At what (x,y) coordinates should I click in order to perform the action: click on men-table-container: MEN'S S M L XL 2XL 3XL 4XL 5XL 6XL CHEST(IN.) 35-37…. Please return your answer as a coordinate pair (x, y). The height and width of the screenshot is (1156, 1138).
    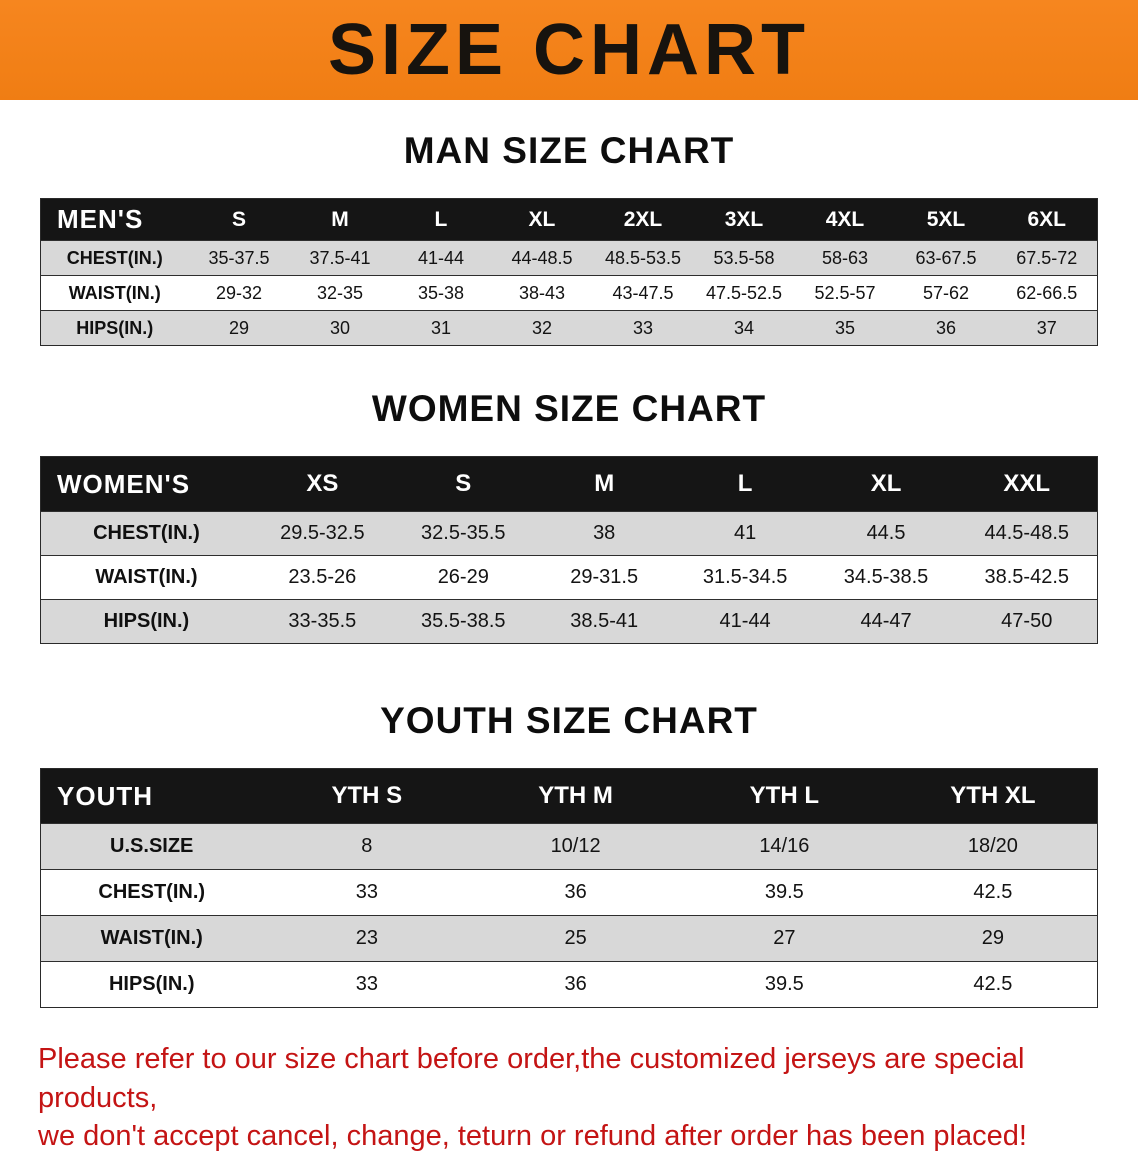
    Looking at the image, I should click on (569, 272).